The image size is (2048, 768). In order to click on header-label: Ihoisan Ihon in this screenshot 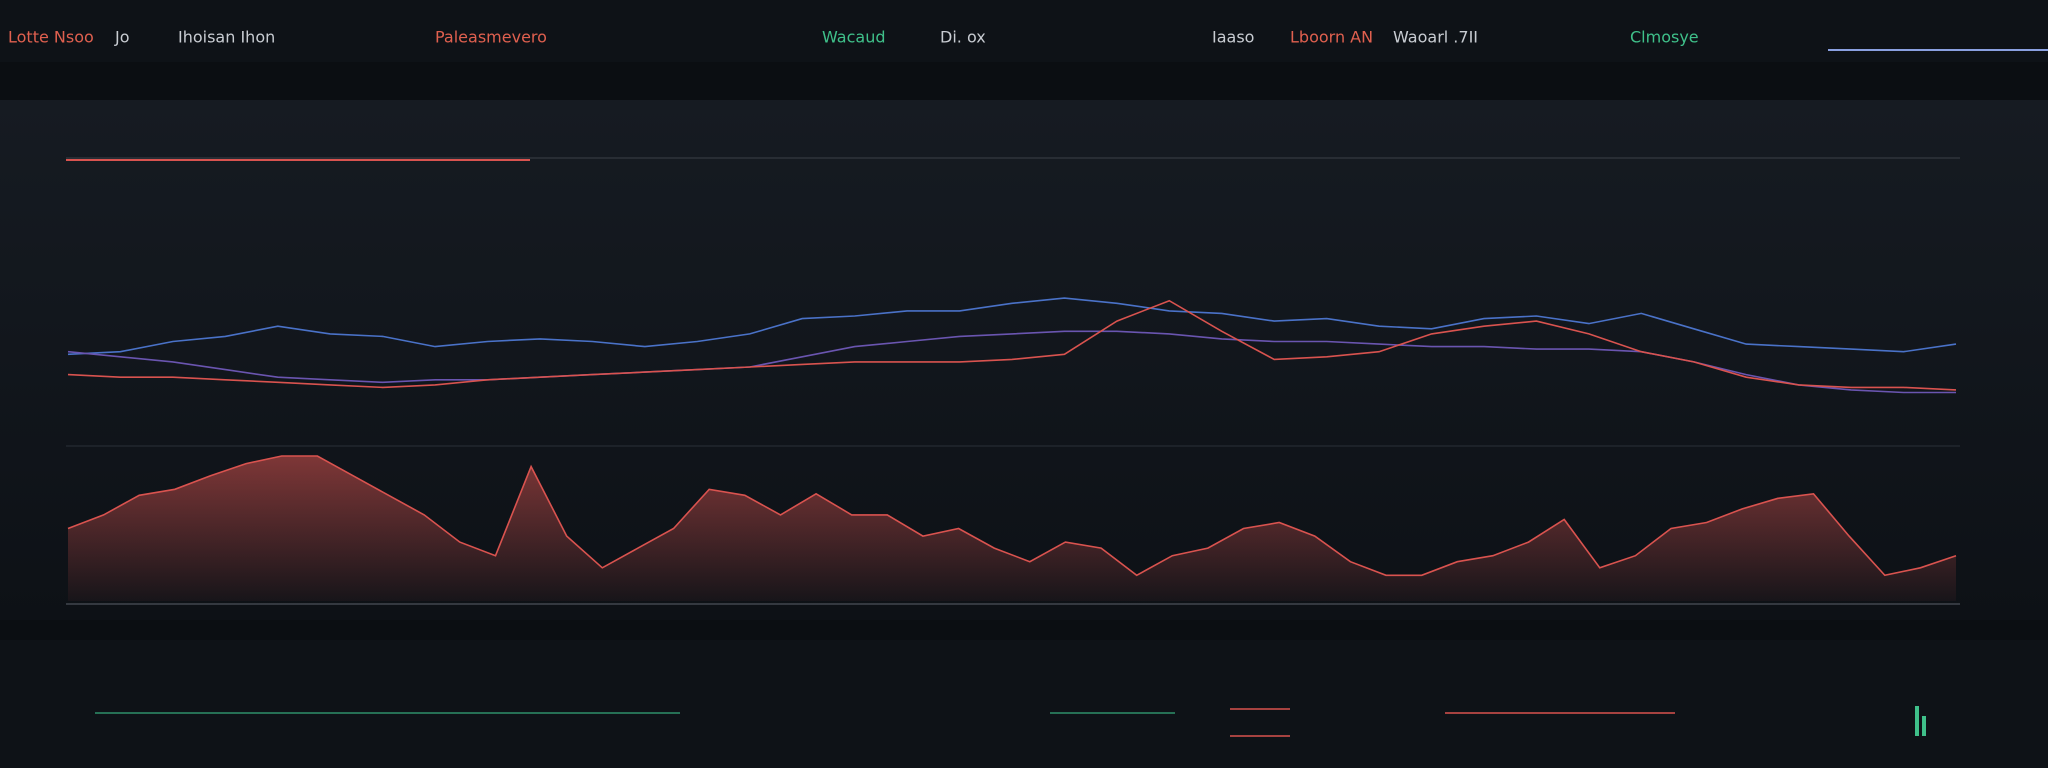, I will do `click(226, 37)`.